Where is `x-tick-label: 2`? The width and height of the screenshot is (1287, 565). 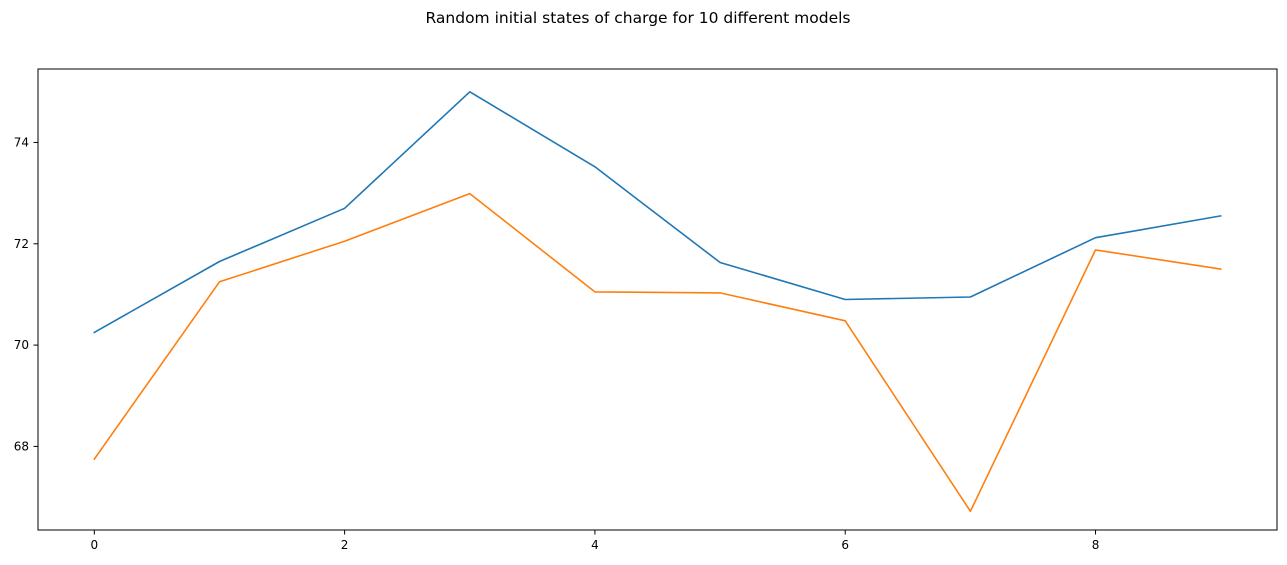 x-tick-label: 2 is located at coordinates (345, 545).